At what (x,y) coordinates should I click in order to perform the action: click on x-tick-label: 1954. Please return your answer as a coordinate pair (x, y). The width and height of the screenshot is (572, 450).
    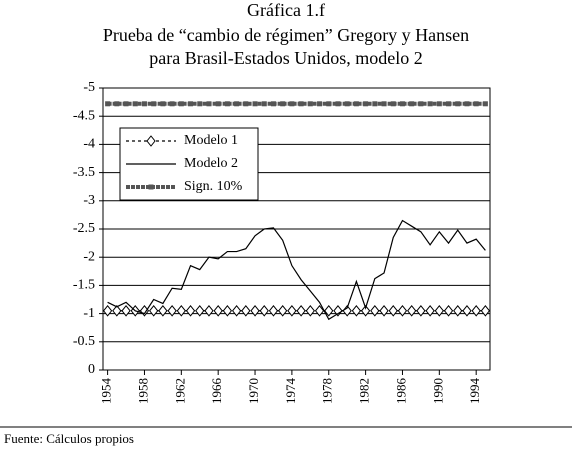
    Looking at the image, I should click on (106, 391).